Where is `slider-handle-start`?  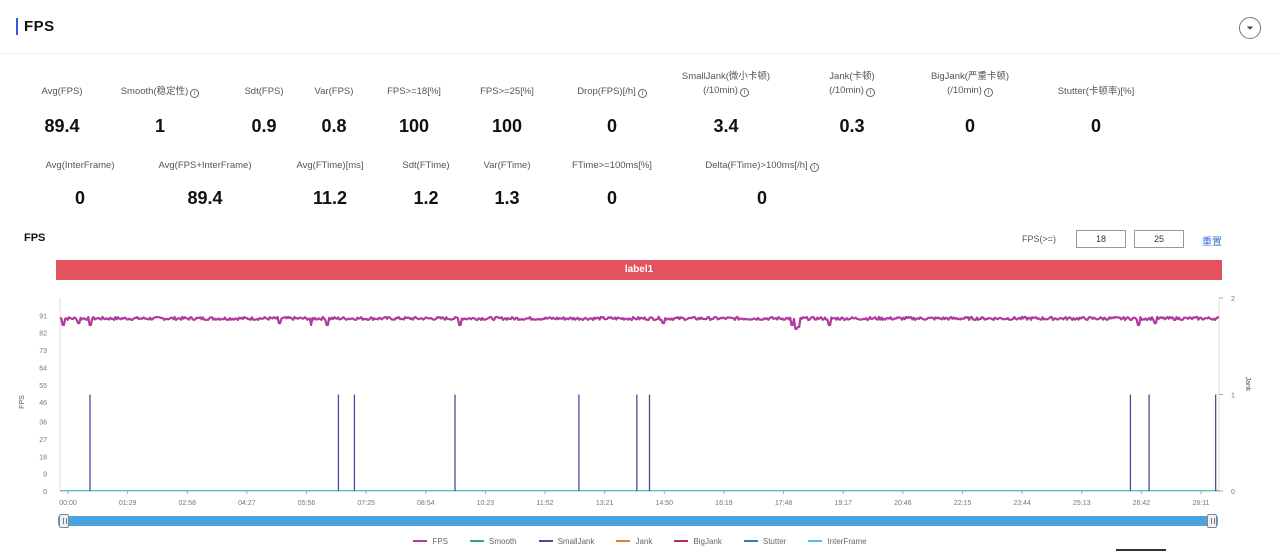
slider-handle-start is located at coordinates (64, 521).